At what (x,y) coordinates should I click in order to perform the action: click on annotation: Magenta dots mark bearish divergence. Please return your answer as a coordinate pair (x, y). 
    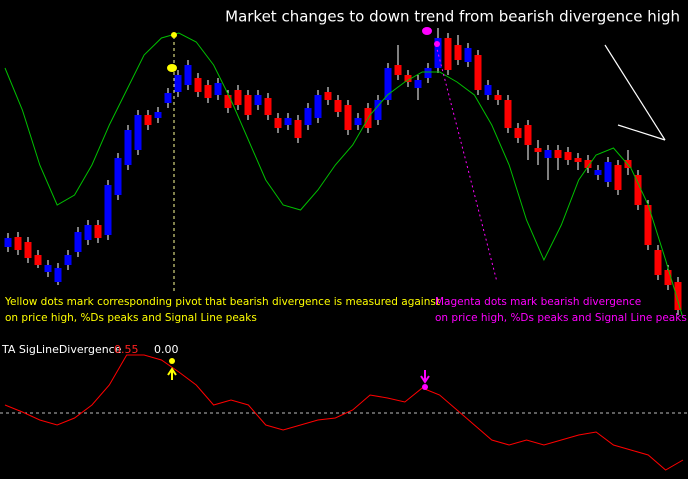
    Looking at the image, I should click on (538, 302).